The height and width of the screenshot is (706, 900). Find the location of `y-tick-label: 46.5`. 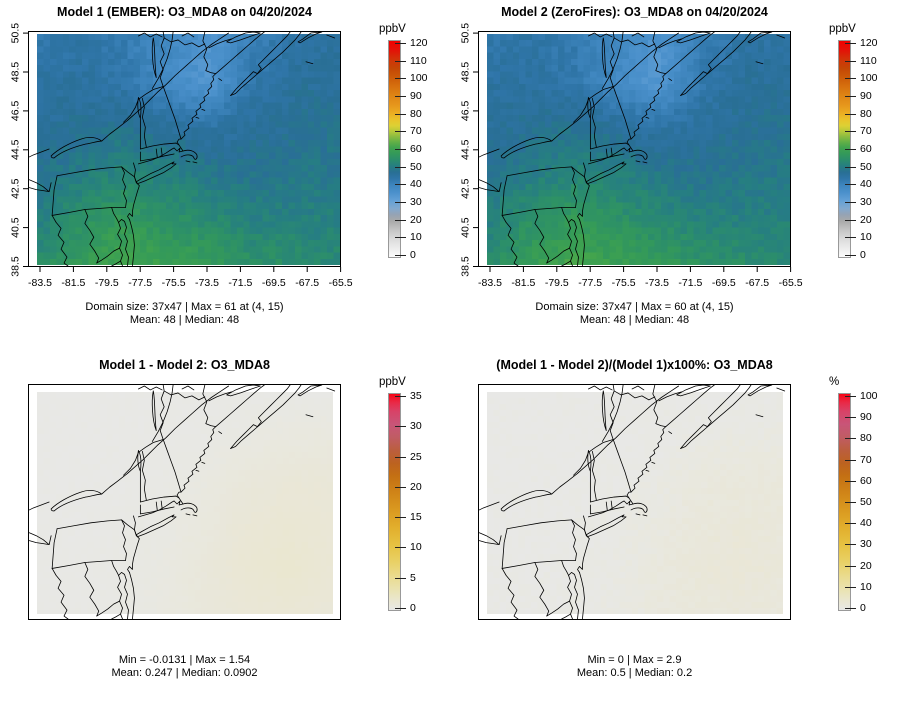

y-tick-label: 46.5 is located at coordinates (466, 111).